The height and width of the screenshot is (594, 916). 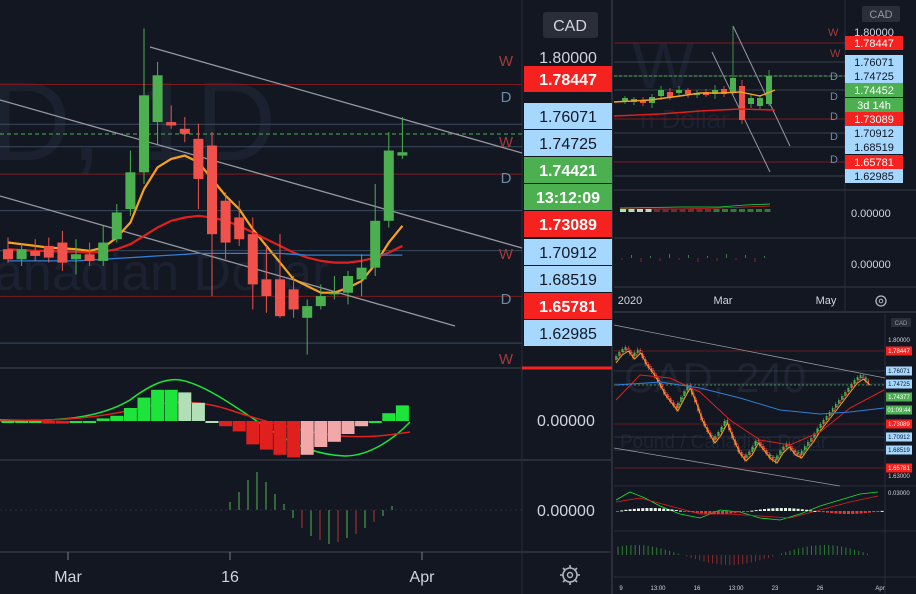 What do you see at coordinates (261, 508) in the screenshot?
I see `oscillator-pane` at bounding box center [261, 508].